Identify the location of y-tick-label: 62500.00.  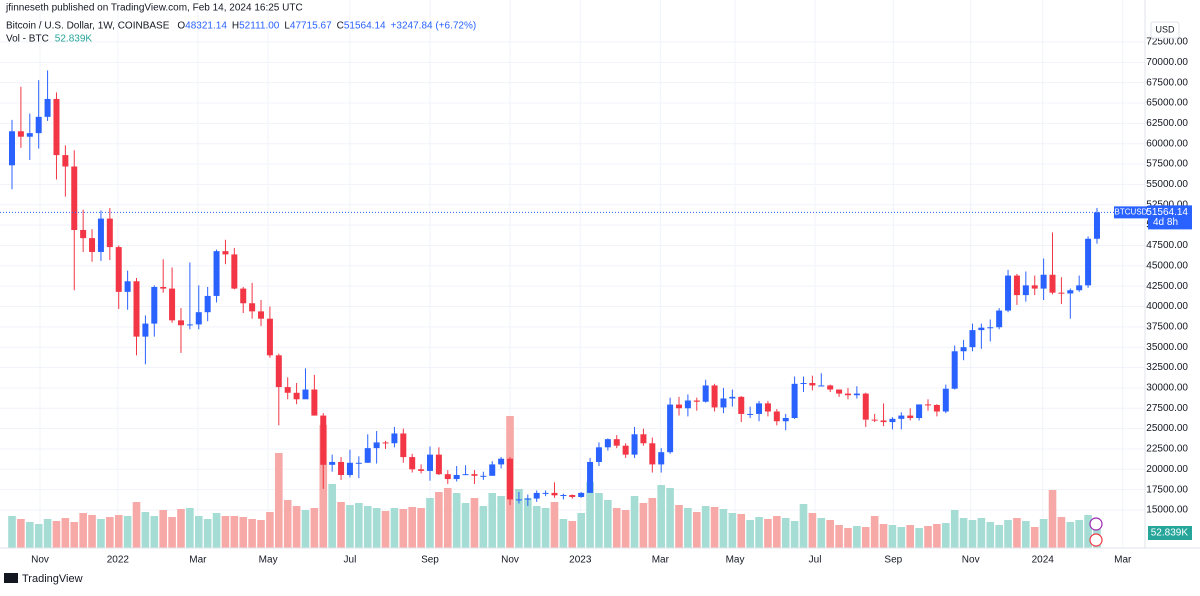
(1167, 123).